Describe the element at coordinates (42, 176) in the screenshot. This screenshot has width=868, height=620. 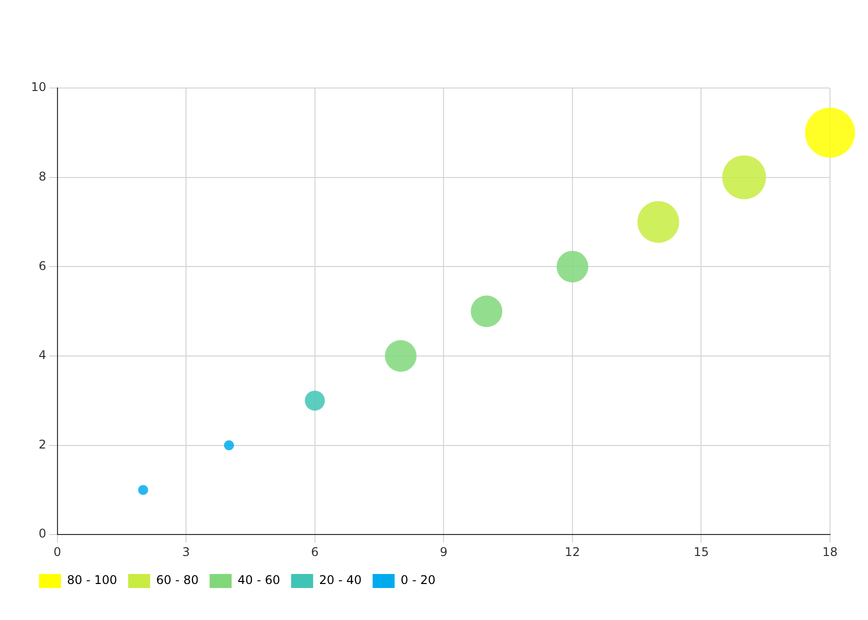
I see `y-tick-label: 8` at that location.